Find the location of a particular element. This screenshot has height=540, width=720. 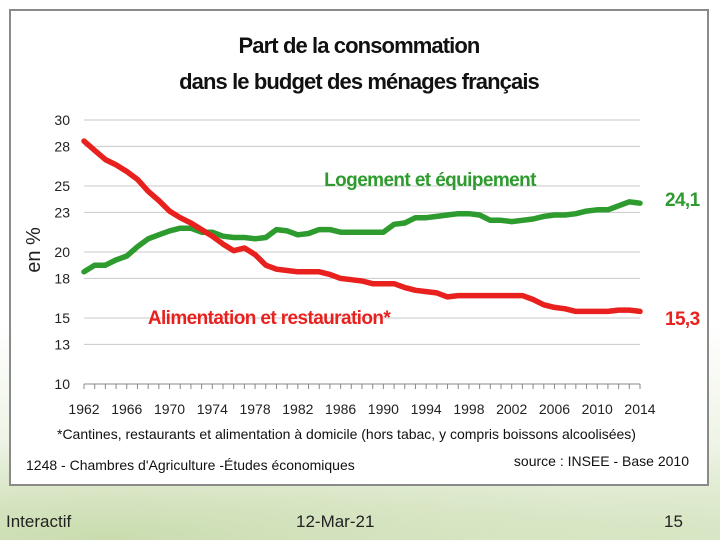

x-tick-label-2010: 2010 is located at coordinates (597, 409).